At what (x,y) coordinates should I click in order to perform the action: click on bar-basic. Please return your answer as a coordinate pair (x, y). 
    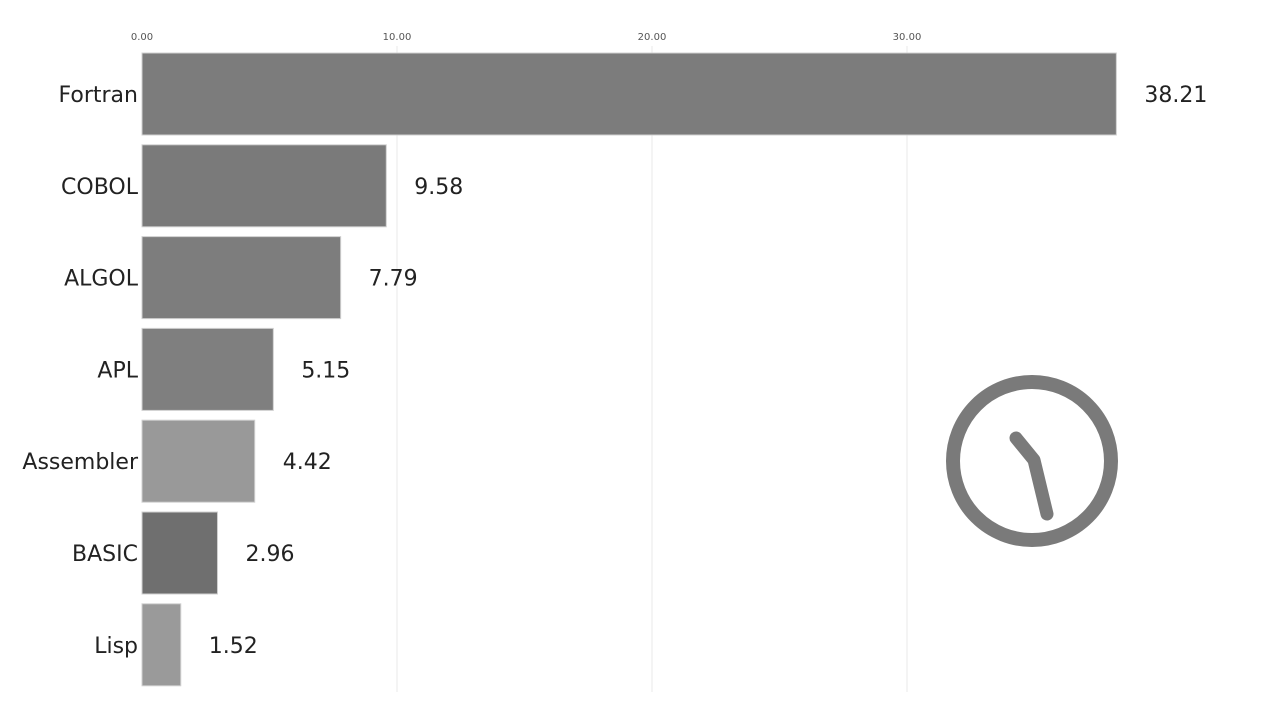
    Looking at the image, I should click on (179, 553).